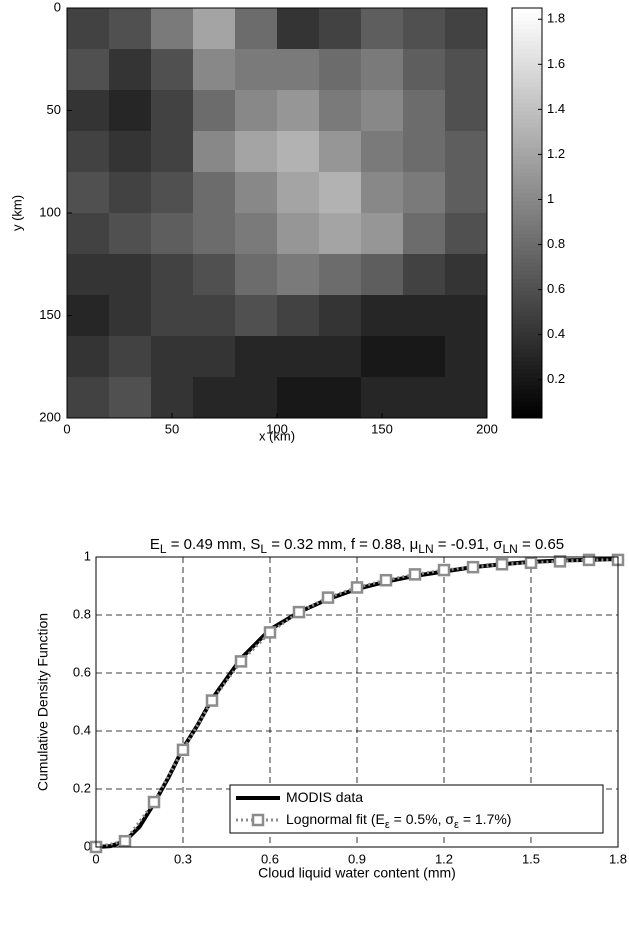  Describe the element at coordinates (556, 243) in the screenshot. I see `colorbar-tick-label: 0.8` at that location.